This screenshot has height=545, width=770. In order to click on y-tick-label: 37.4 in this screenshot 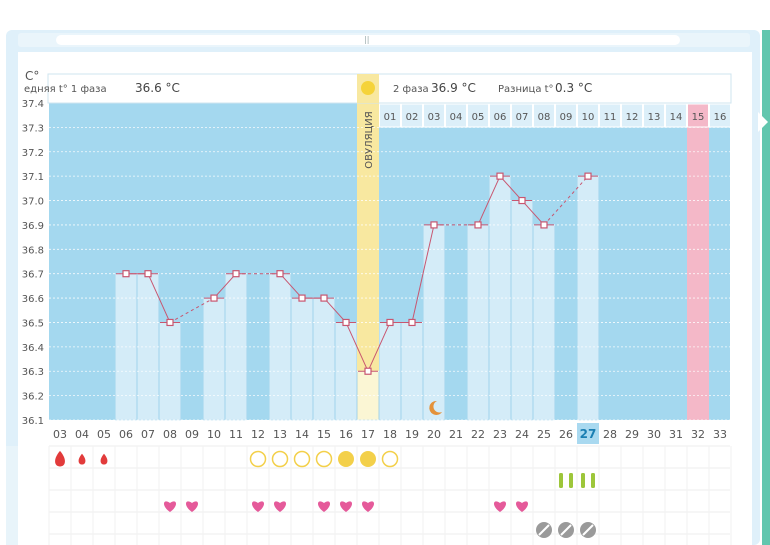, I will do `click(33, 104)`.